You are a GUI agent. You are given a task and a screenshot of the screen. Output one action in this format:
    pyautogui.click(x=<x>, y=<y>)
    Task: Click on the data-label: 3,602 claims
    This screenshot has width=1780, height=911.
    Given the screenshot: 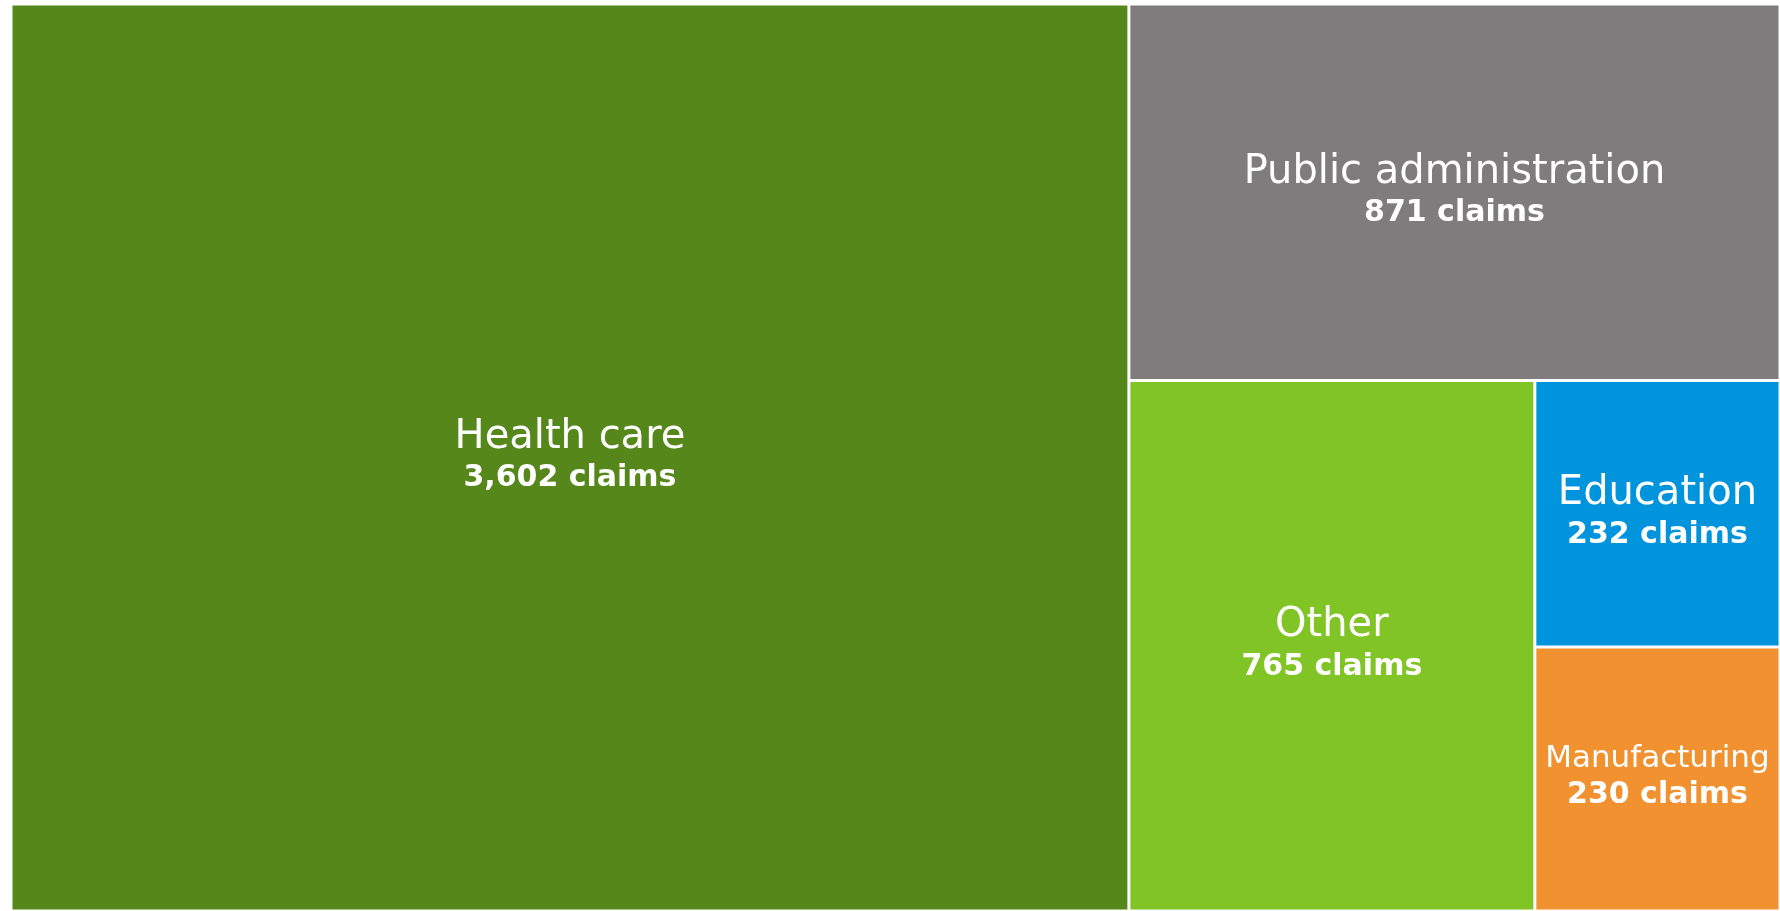 What is the action you would take?
    pyautogui.click(x=570, y=476)
    